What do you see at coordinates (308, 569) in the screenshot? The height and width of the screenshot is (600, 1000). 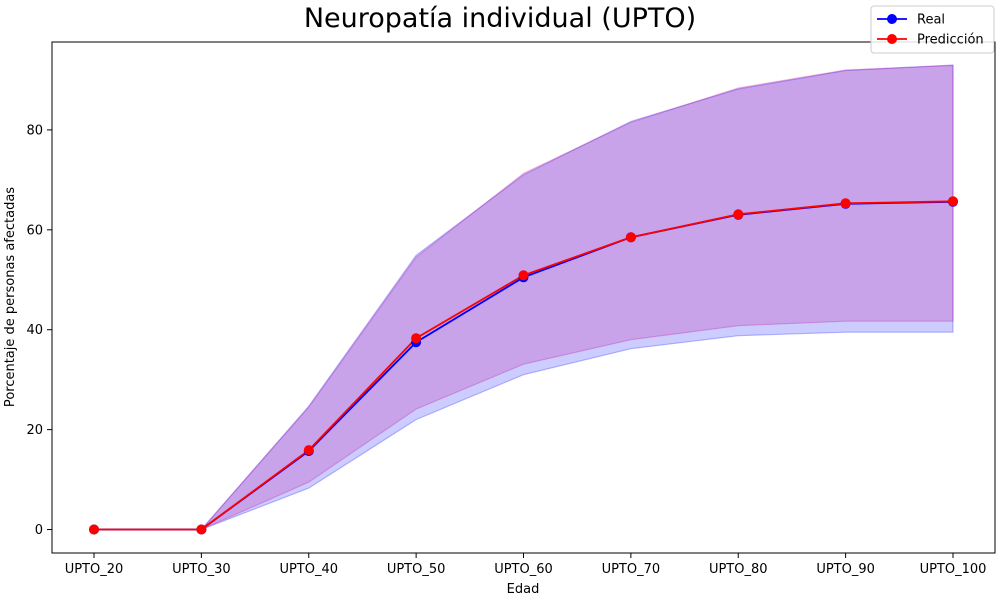 I see `x-tick-label: UPTO_40` at bounding box center [308, 569].